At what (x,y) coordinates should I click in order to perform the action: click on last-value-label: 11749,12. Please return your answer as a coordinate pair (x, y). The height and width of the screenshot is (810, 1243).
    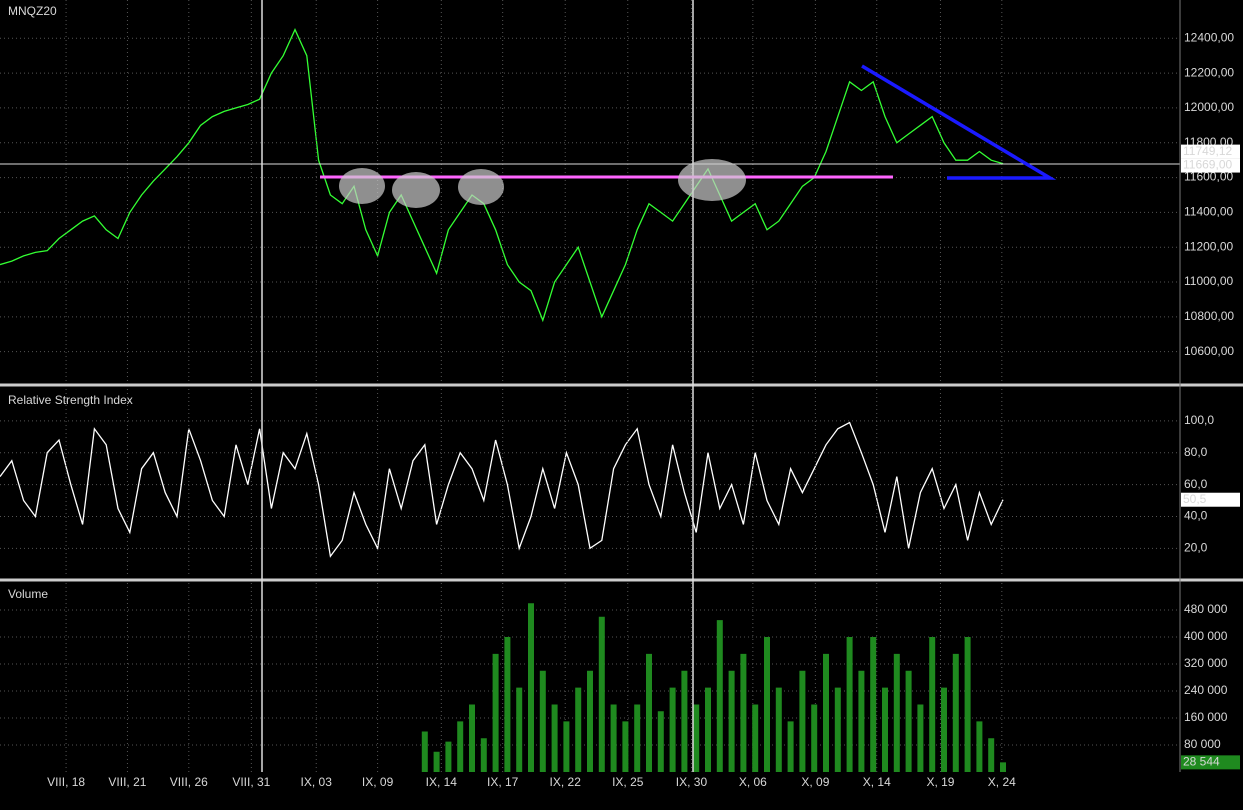
    Looking at the image, I should click on (1207, 151).